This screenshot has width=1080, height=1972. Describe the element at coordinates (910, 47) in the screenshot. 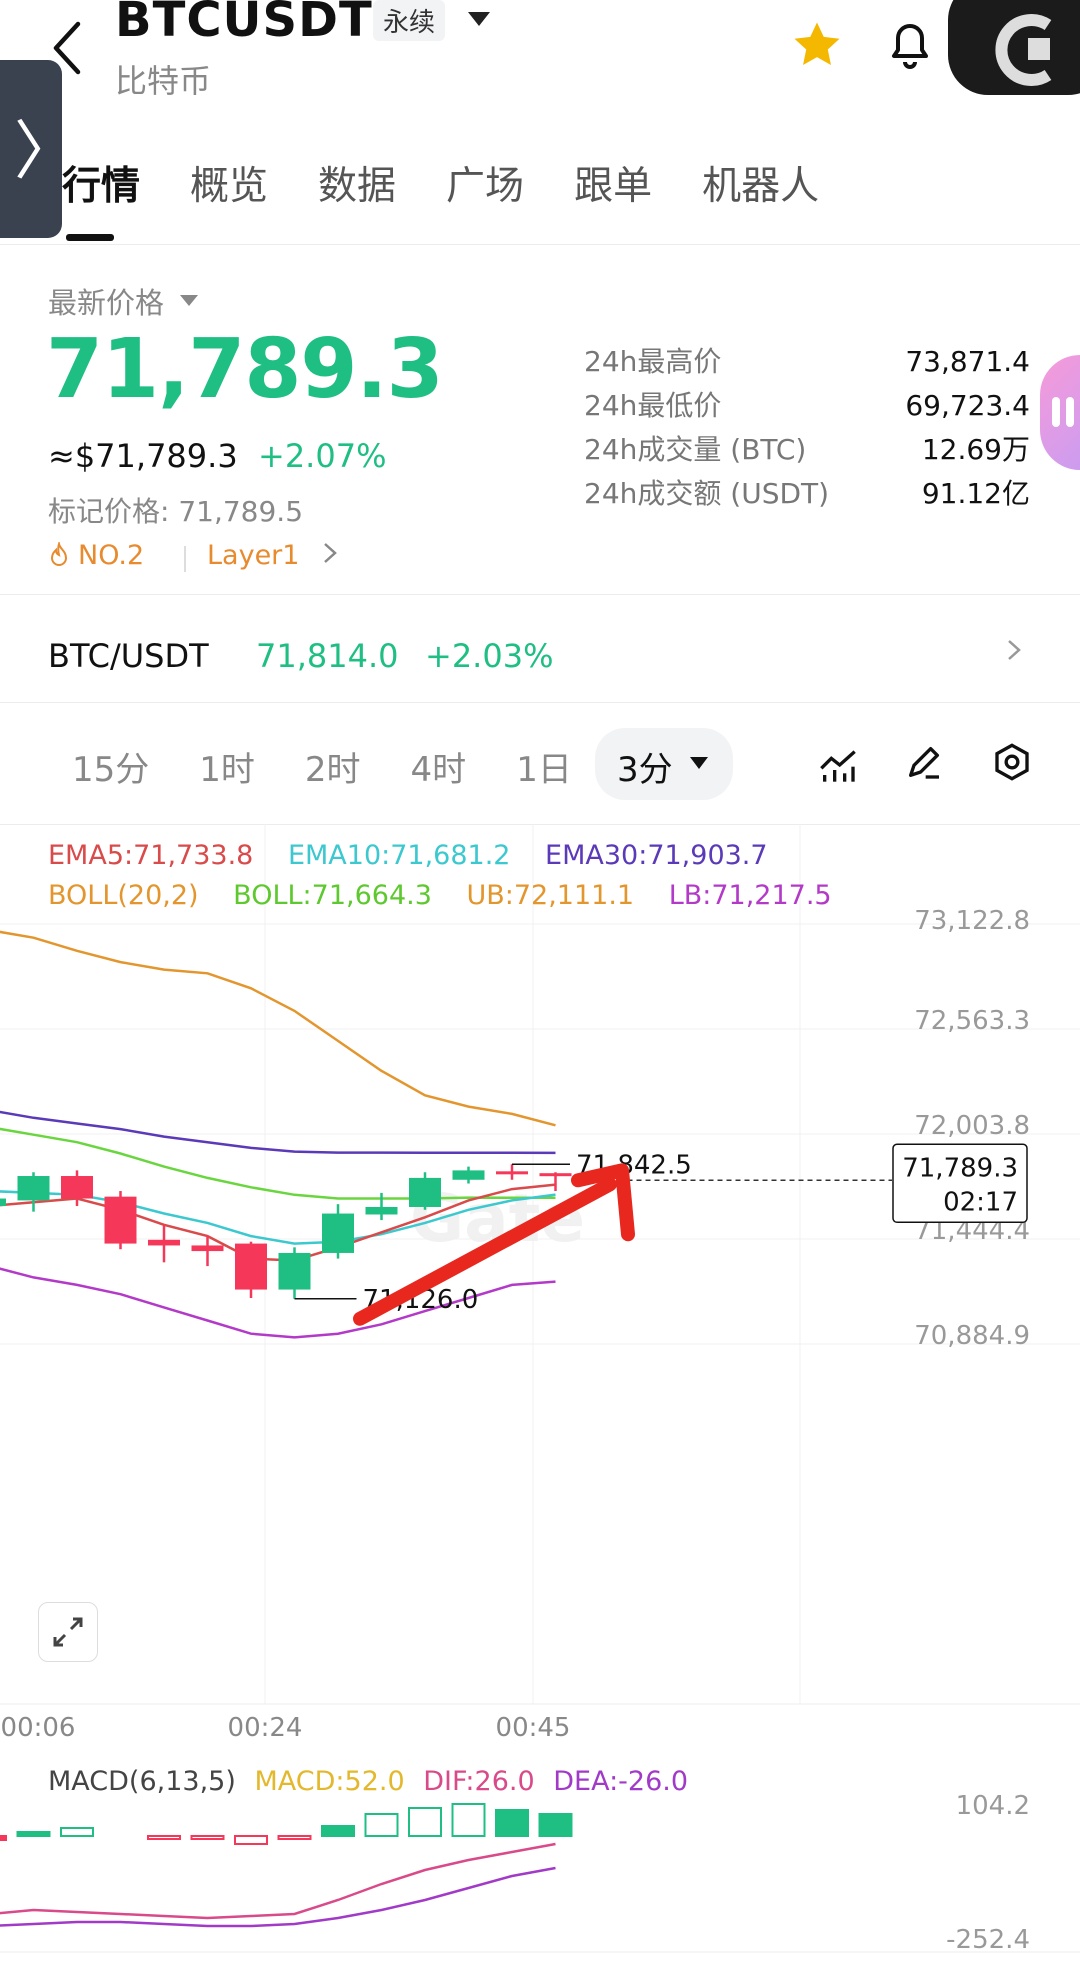

I see `bell-icon` at that location.